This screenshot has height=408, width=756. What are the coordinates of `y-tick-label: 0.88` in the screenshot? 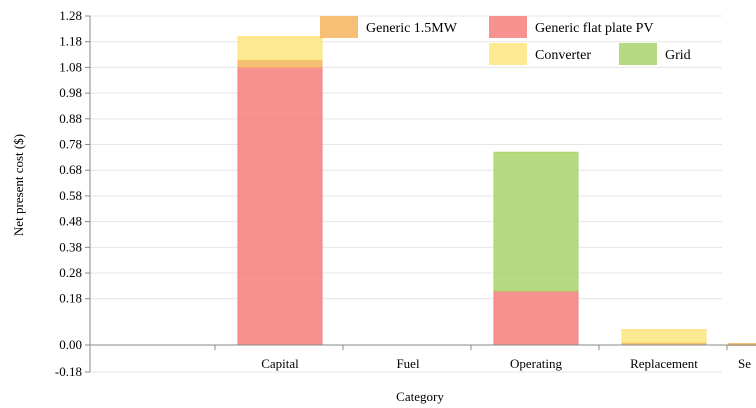 It's located at (70, 118).